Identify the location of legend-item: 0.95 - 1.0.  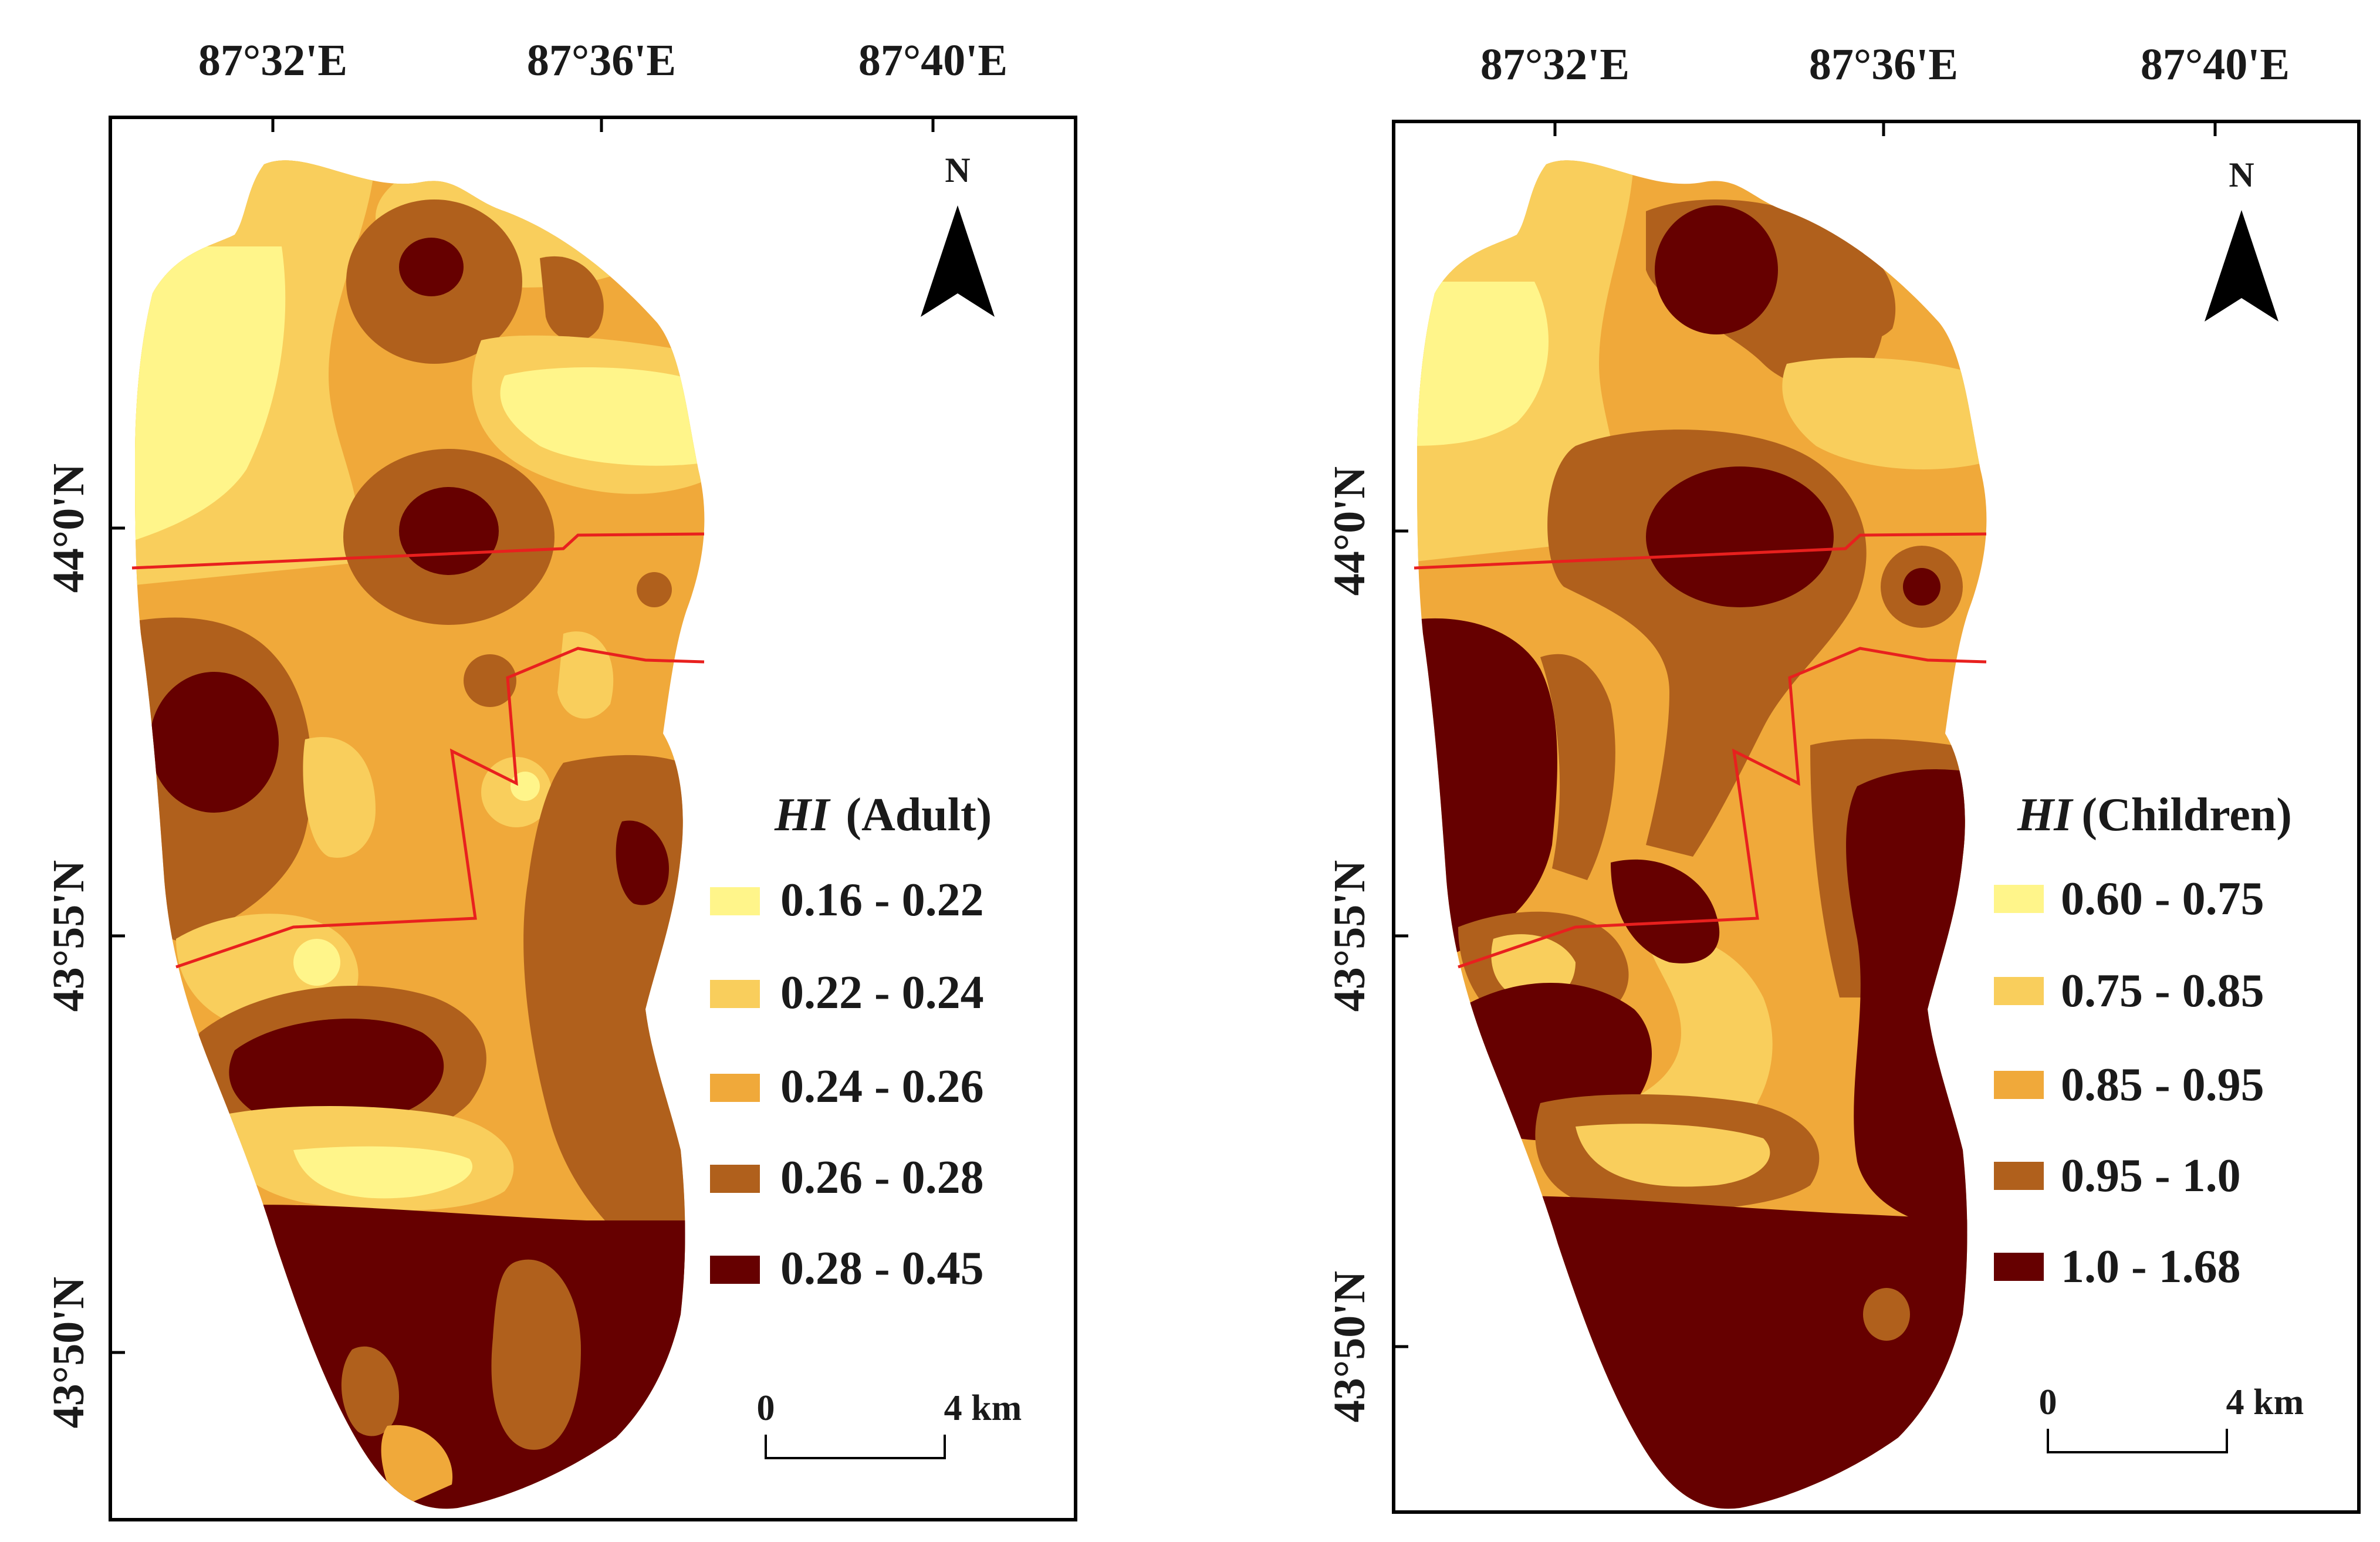
(2117, 1176).